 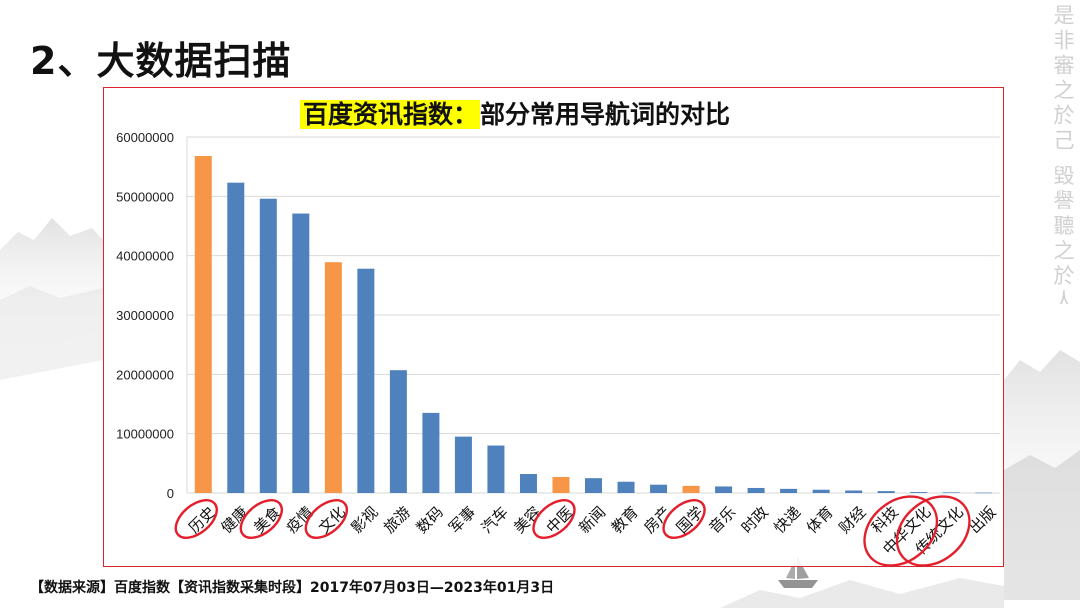 What do you see at coordinates (820, 520) in the screenshot?
I see `x-tick-label: 体育` at bounding box center [820, 520].